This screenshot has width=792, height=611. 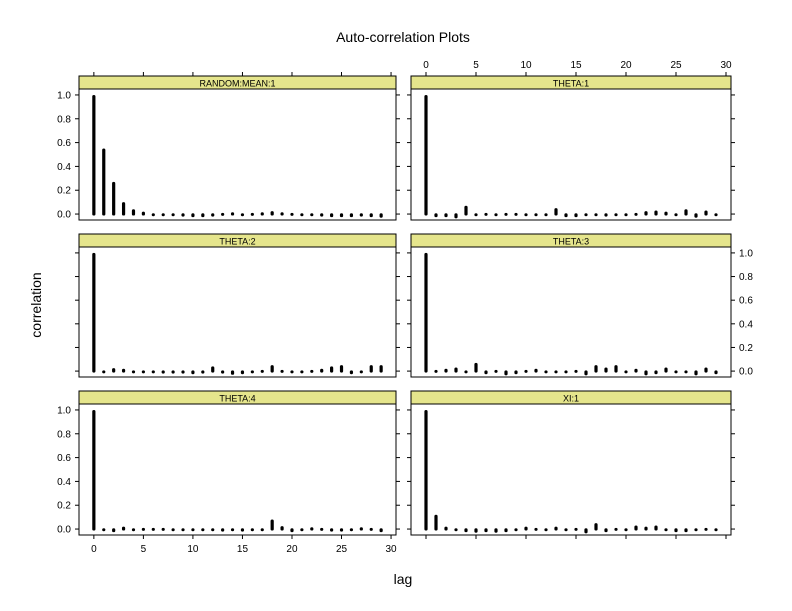 What do you see at coordinates (193, 549) in the screenshot?
I see `x-tick-label: 10` at bounding box center [193, 549].